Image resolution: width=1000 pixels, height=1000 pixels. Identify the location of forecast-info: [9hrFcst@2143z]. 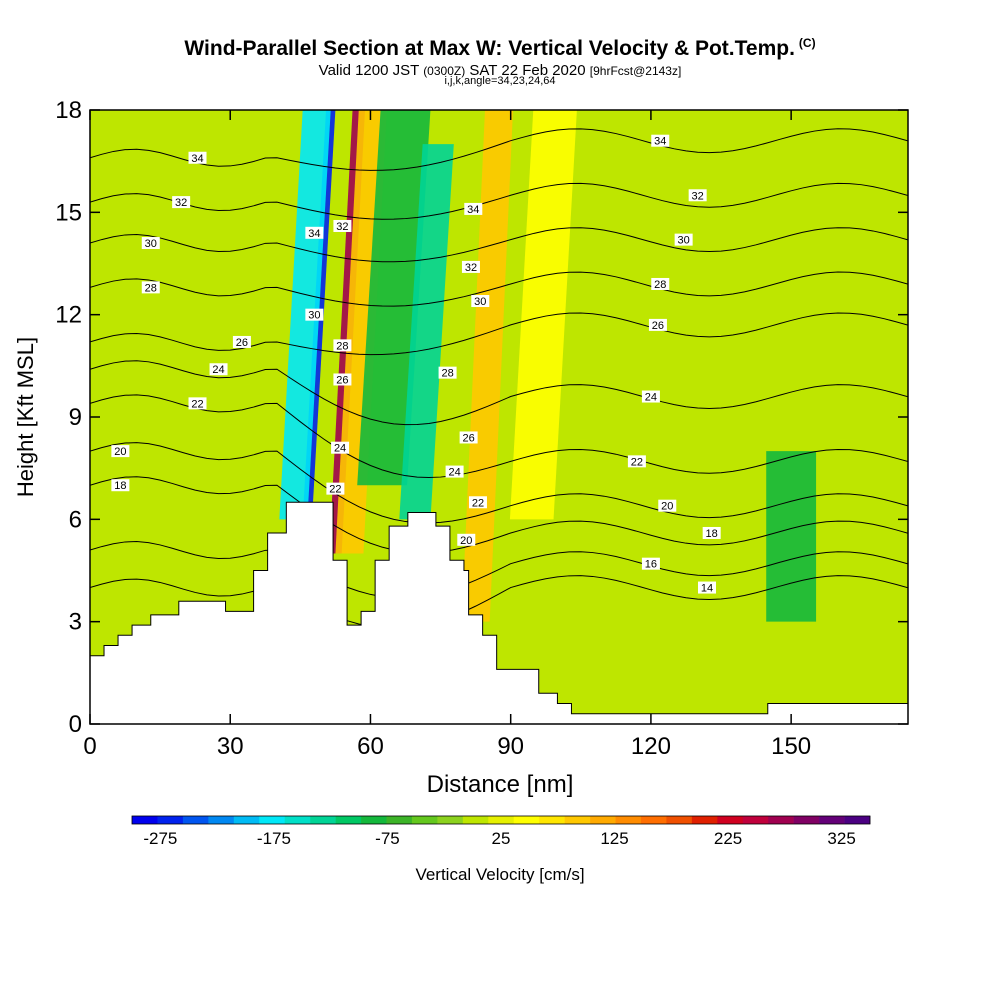
(635, 71).